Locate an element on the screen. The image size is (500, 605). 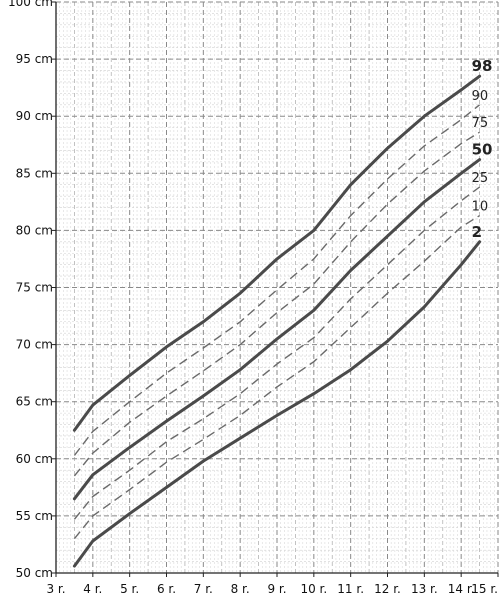
y-tick-label: 95 cm is located at coordinates (34, 59).